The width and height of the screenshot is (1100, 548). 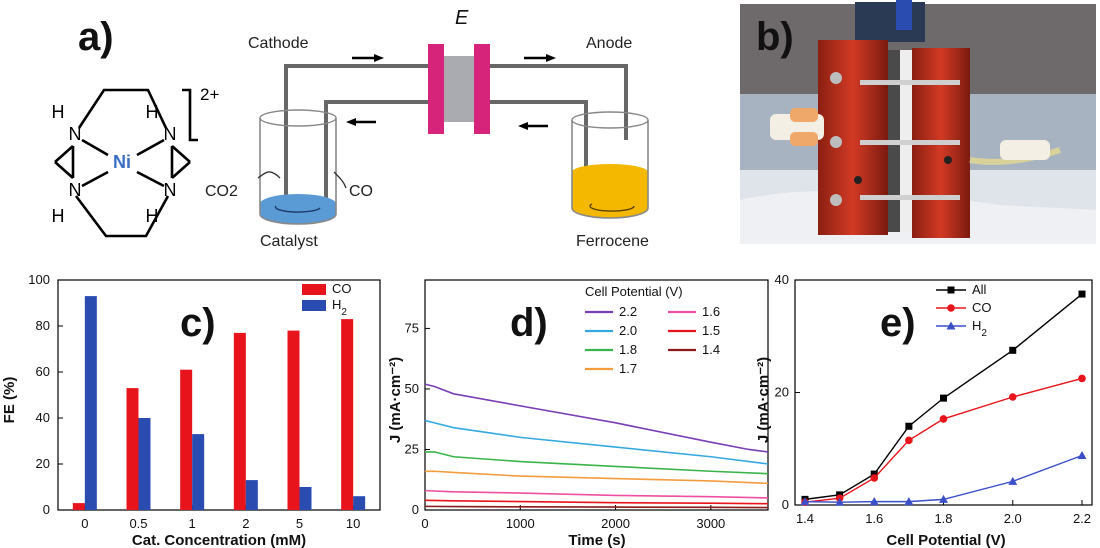 What do you see at coordinates (436, 89) in the screenshot?
I see `end-plate-left` at bounding box center [436, 89].